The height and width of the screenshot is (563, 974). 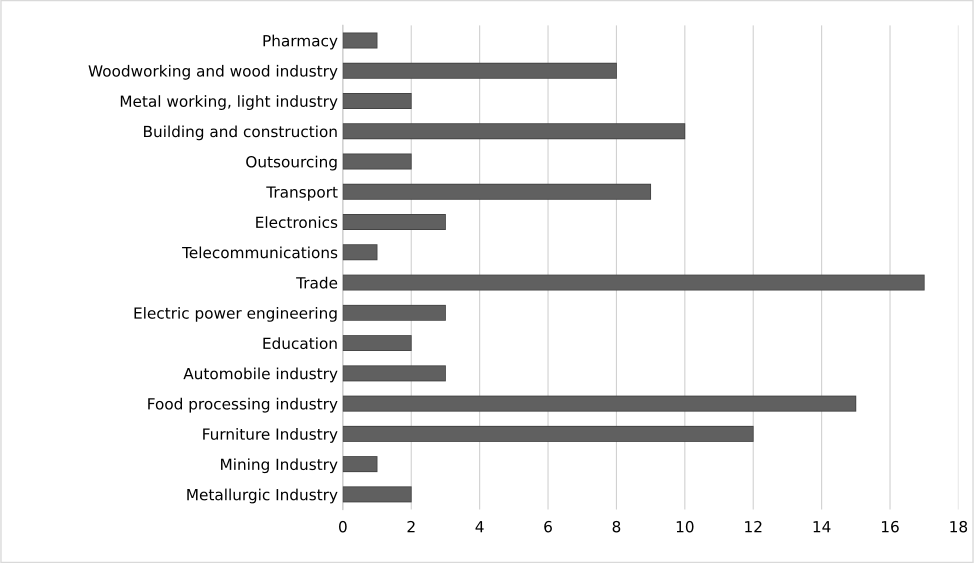 What do you see at coordinates (213, 72) in the screenshot?
I see `y-tick-label: Woodworking and wood industry` at bounding box center [213, 72].